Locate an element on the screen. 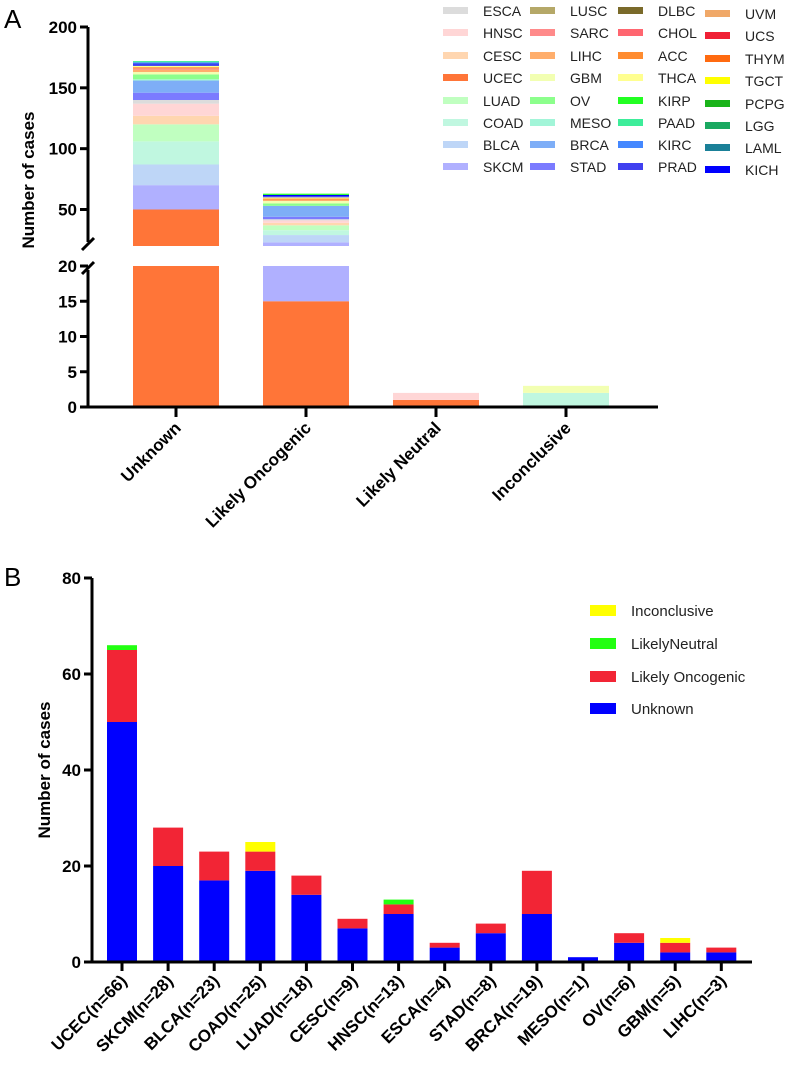 This screenshot has height=1068, width=786. bar-segment-inconclusive is located at coordinates (675, 940).